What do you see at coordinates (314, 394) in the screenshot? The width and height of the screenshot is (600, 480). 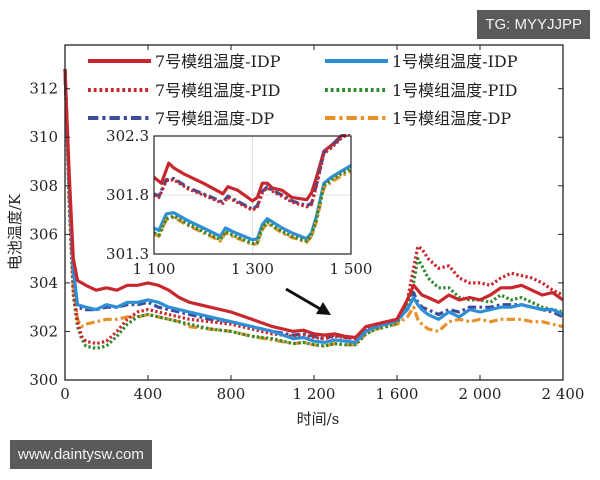 I see `x-tick-label: 1 200` at bounding box center [314, 394].